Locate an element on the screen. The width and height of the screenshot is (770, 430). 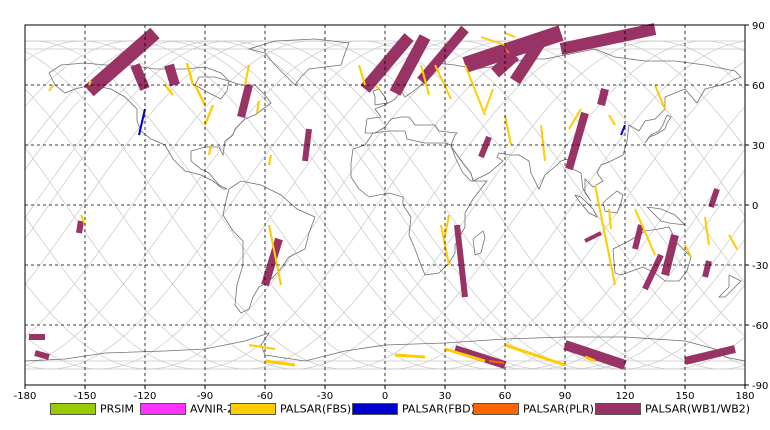
lat-tick-label: -30 is located at coordinates (760, 266).